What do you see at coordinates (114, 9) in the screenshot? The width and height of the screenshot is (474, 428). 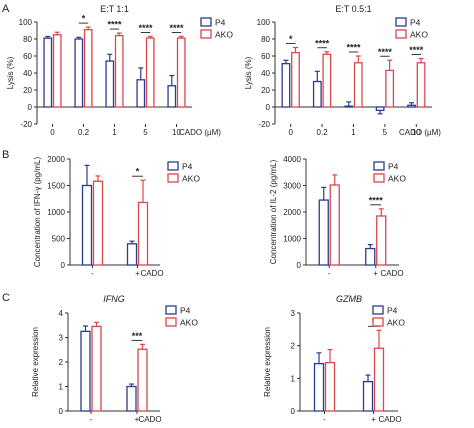 I see `chart-title: E:T 1:1` at bounding box center [114, 9].